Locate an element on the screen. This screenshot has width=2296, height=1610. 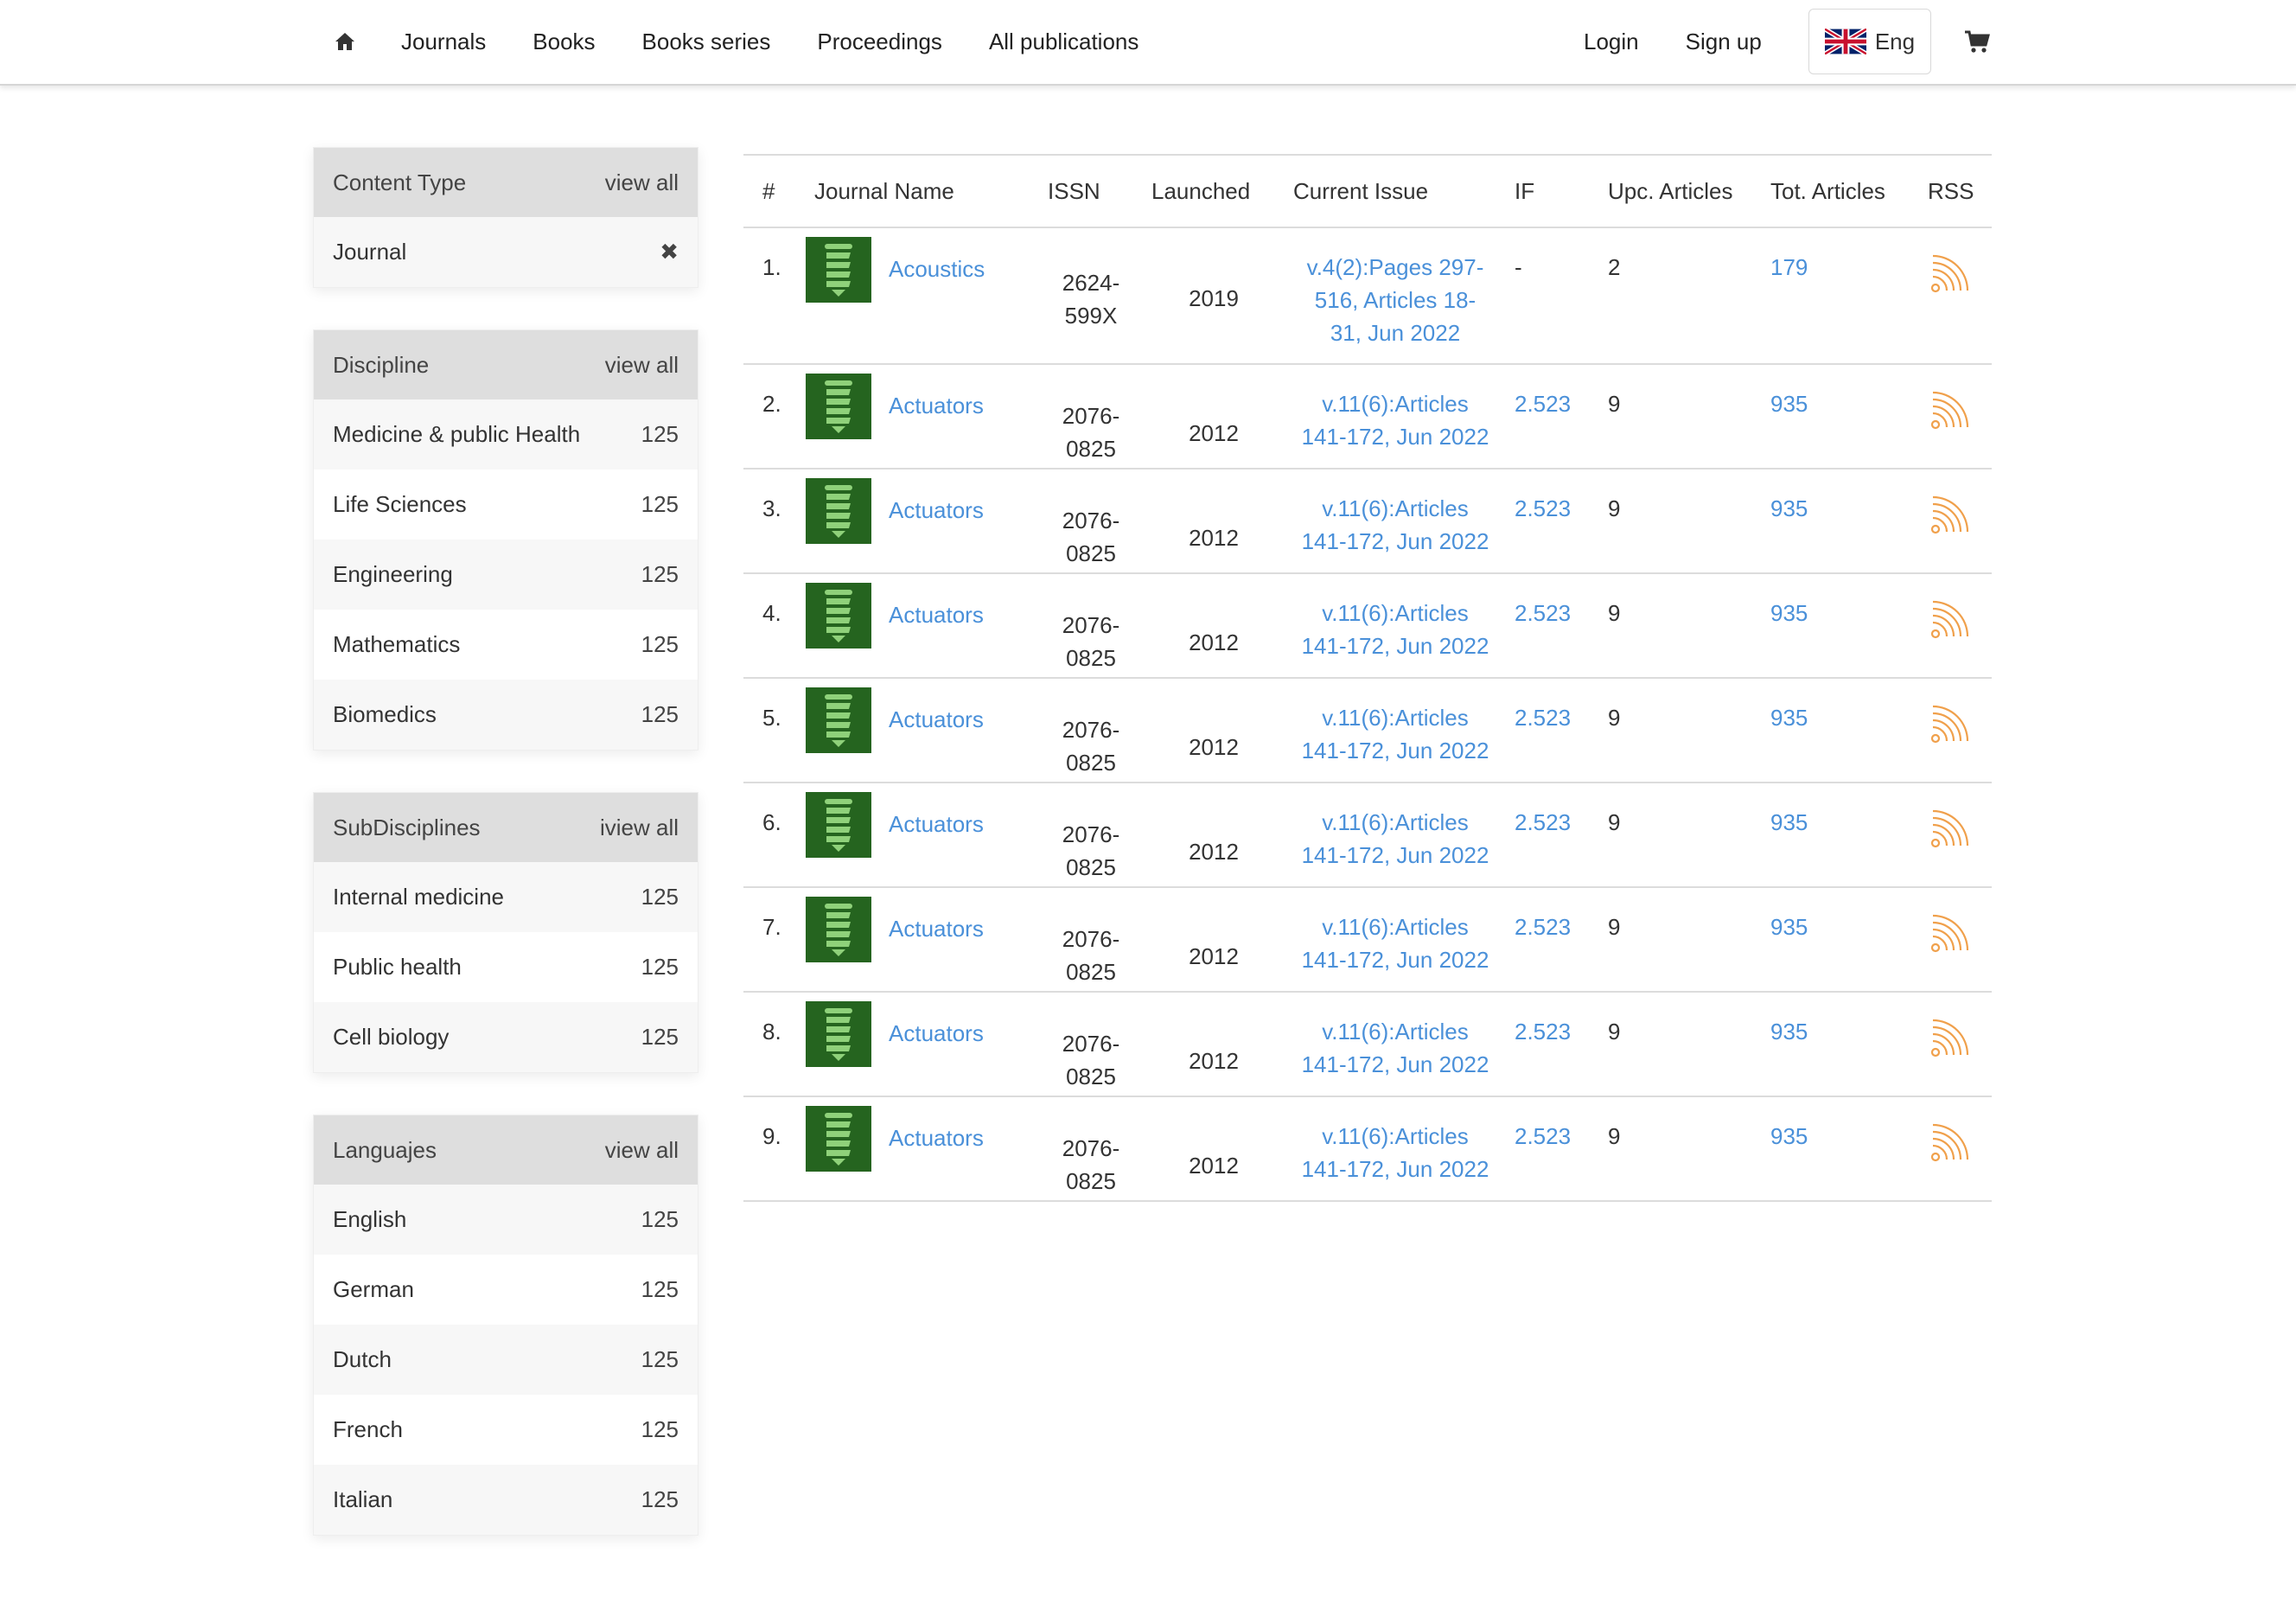
journal-name-link: Acoustics is located at coordinates (937, 269).